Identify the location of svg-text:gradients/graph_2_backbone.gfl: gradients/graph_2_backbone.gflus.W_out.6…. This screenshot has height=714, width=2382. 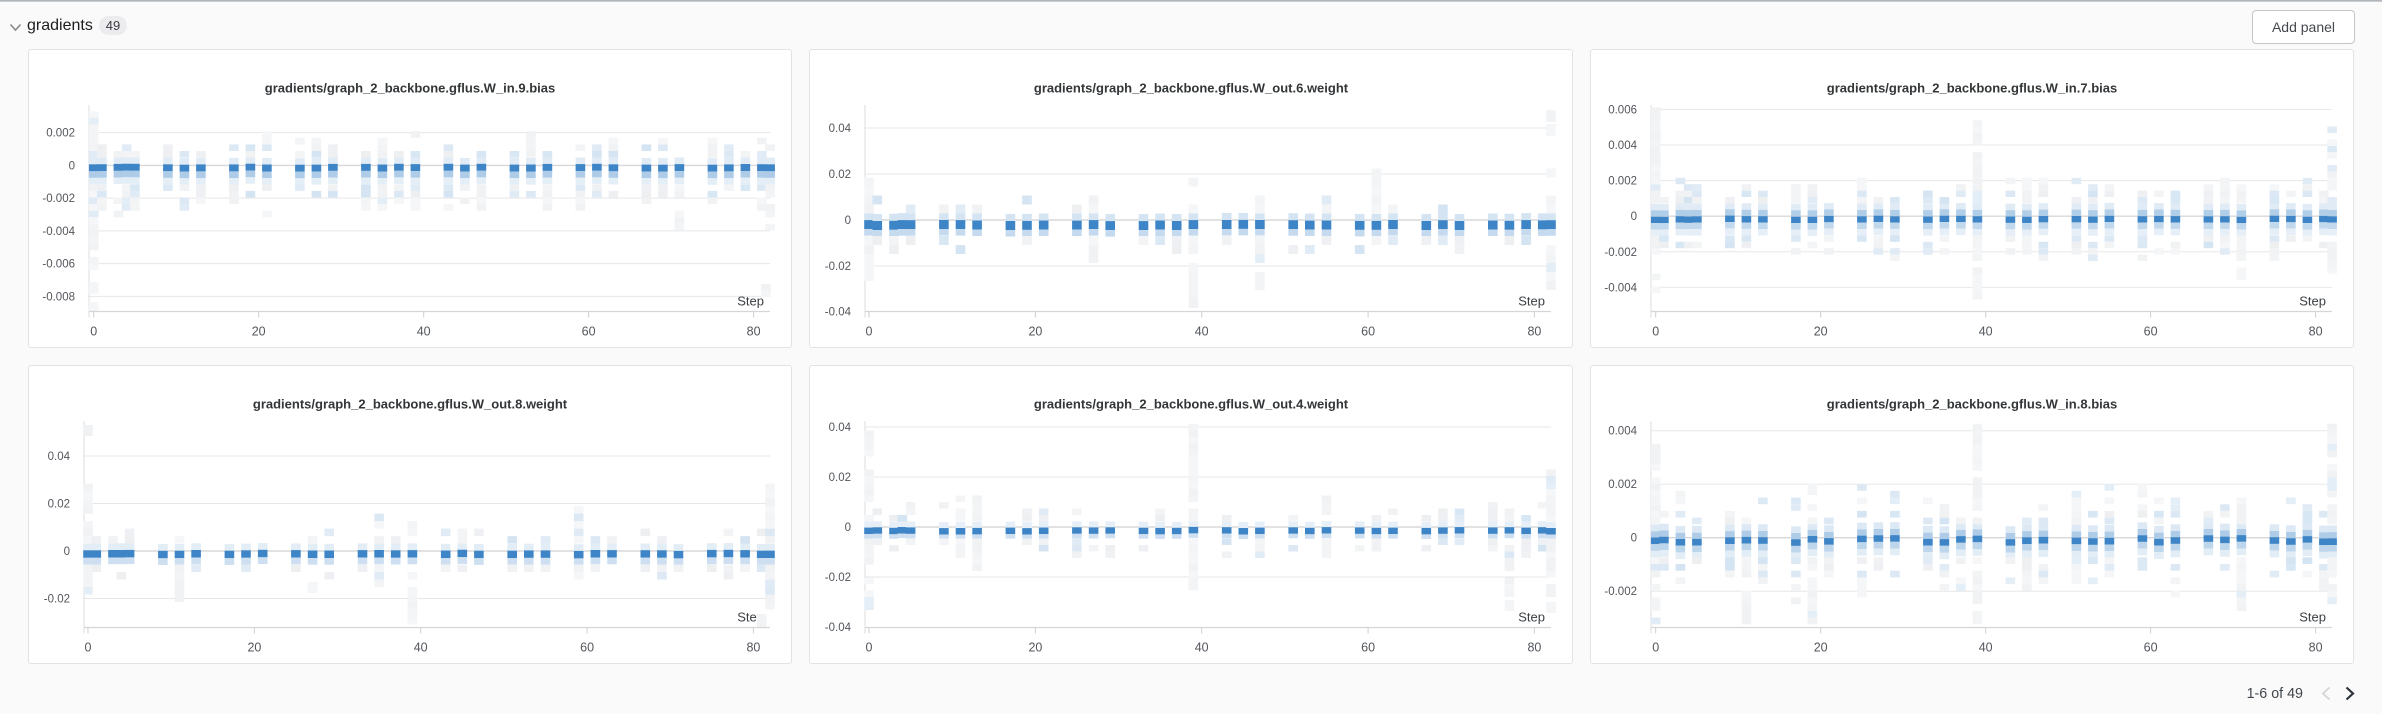
(1191, 88).